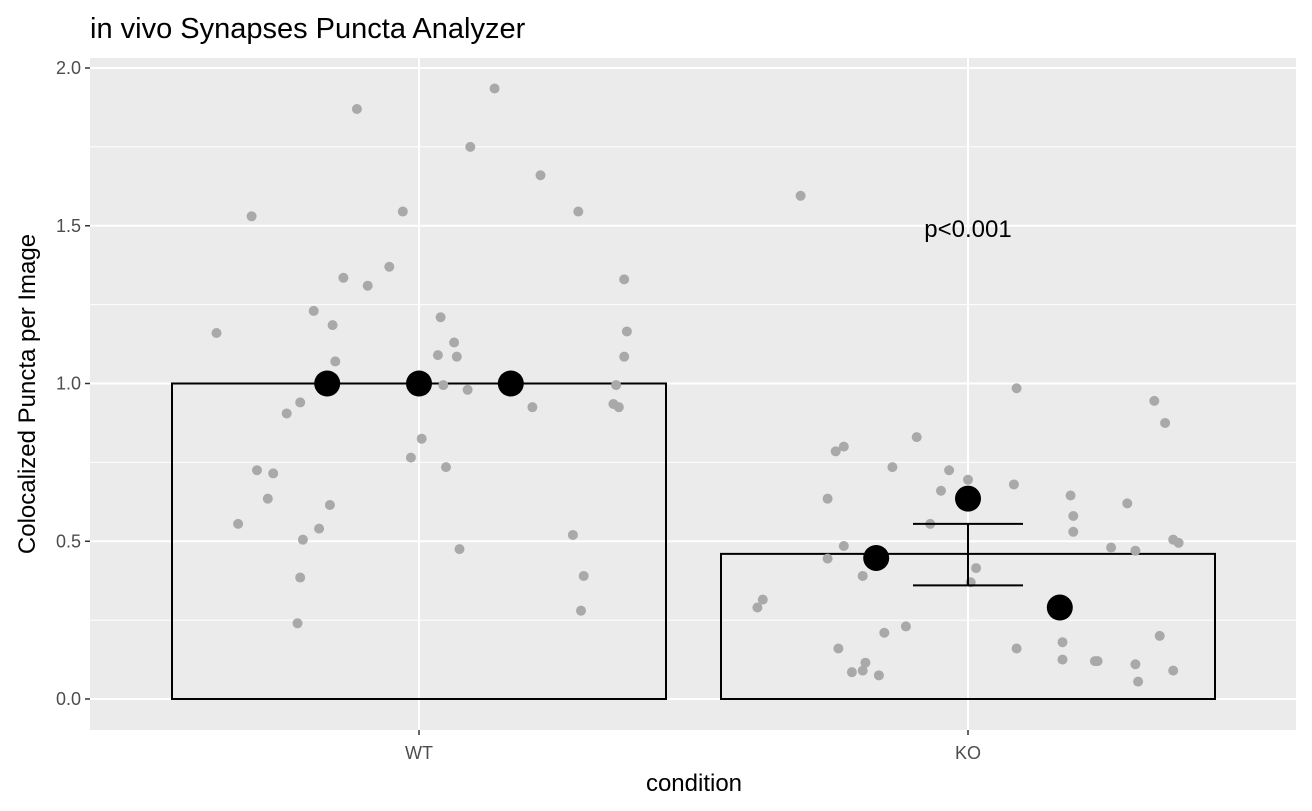 The height and width of the screenshot is (811, 1312). Describe the element at coordinates (68, 699) in the screenshot. I see `y-tick-label: 0.0` at that location.